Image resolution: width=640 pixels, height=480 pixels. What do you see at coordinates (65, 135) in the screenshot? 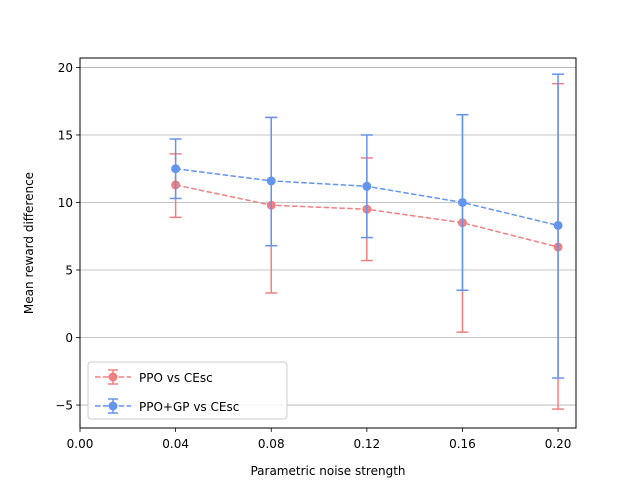
I see `y-tick-label: 15` at bounding box center [65, 135].